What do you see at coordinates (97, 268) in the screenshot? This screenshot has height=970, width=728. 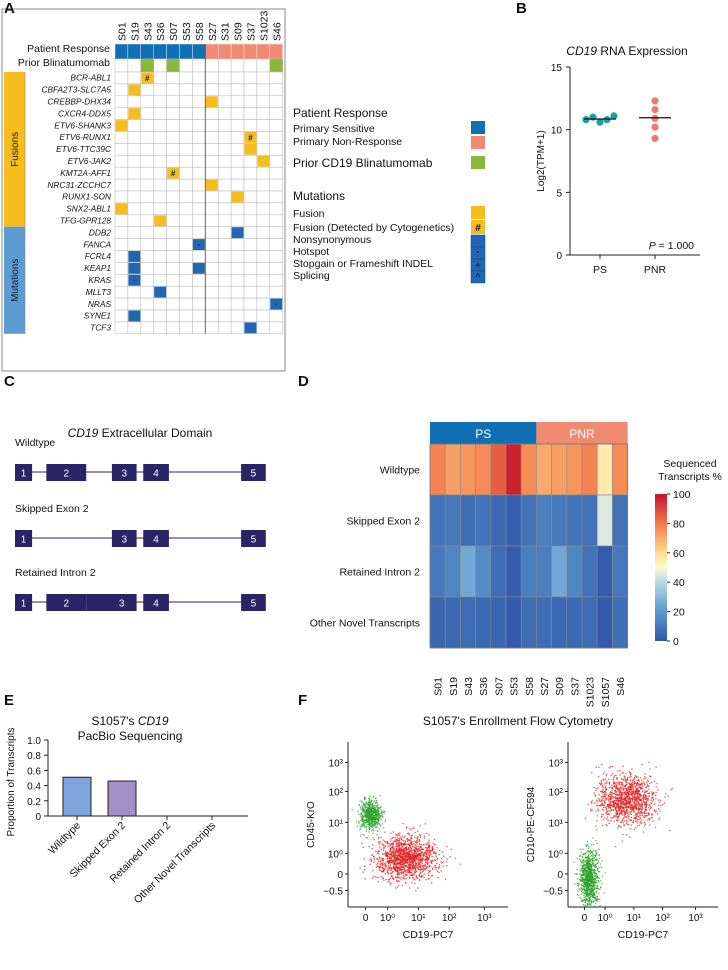 I see `mutation-label: KEAP1` at bounding box center [97, 268].